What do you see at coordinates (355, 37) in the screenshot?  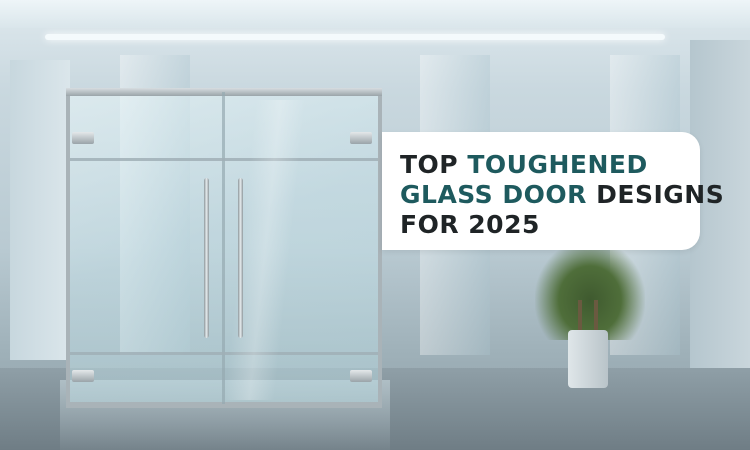 I see `ceiling-light` at bounding box center [355, 37].